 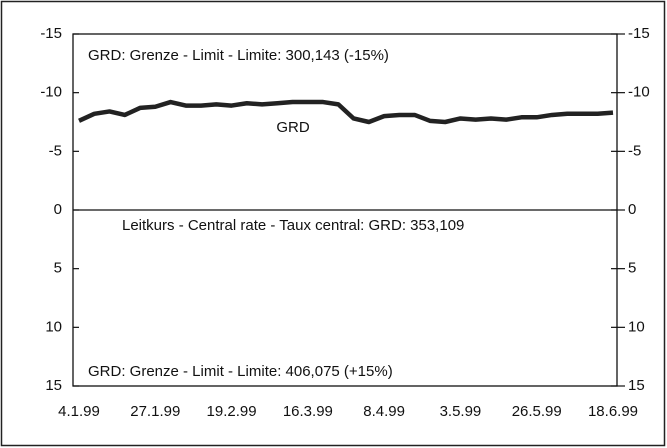 What do you see at coordinates (51, 33) in the screenshot?
I see `y-tick-label: -15` at bounding box center [51, 33].